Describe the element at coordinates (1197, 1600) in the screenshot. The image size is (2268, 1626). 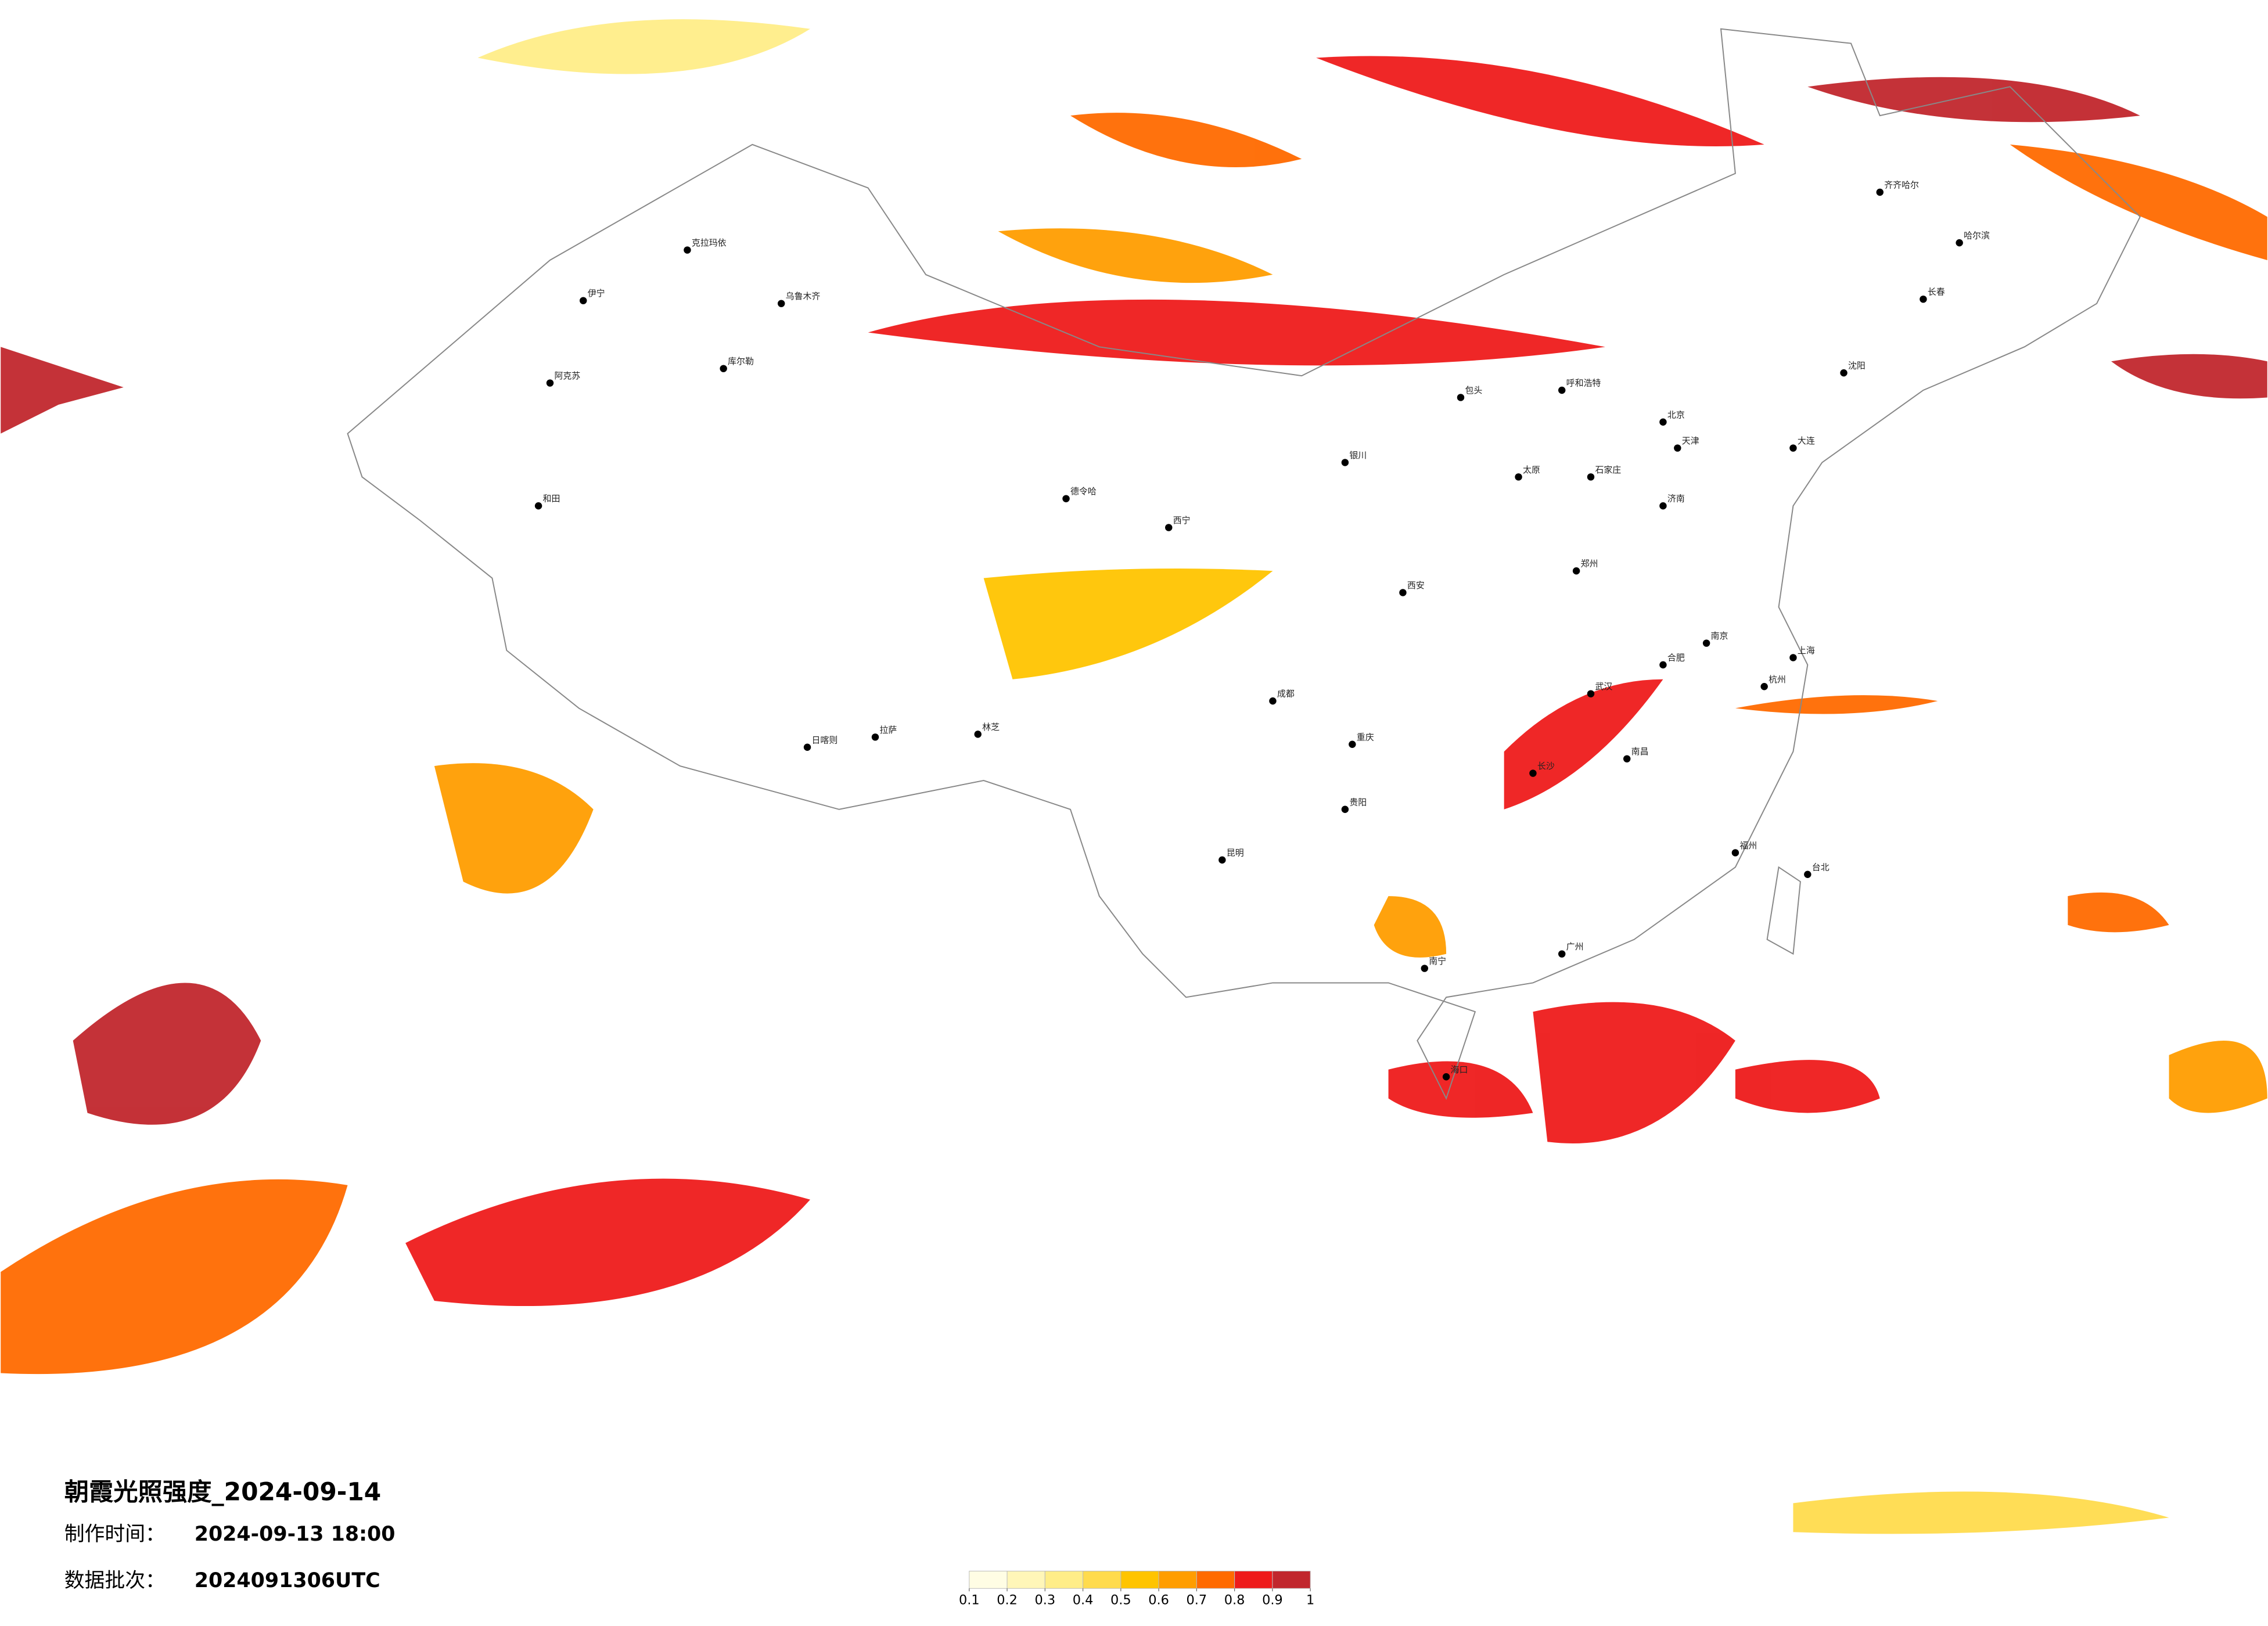
I see `colorbar-tick-label: 0.7` at that location.